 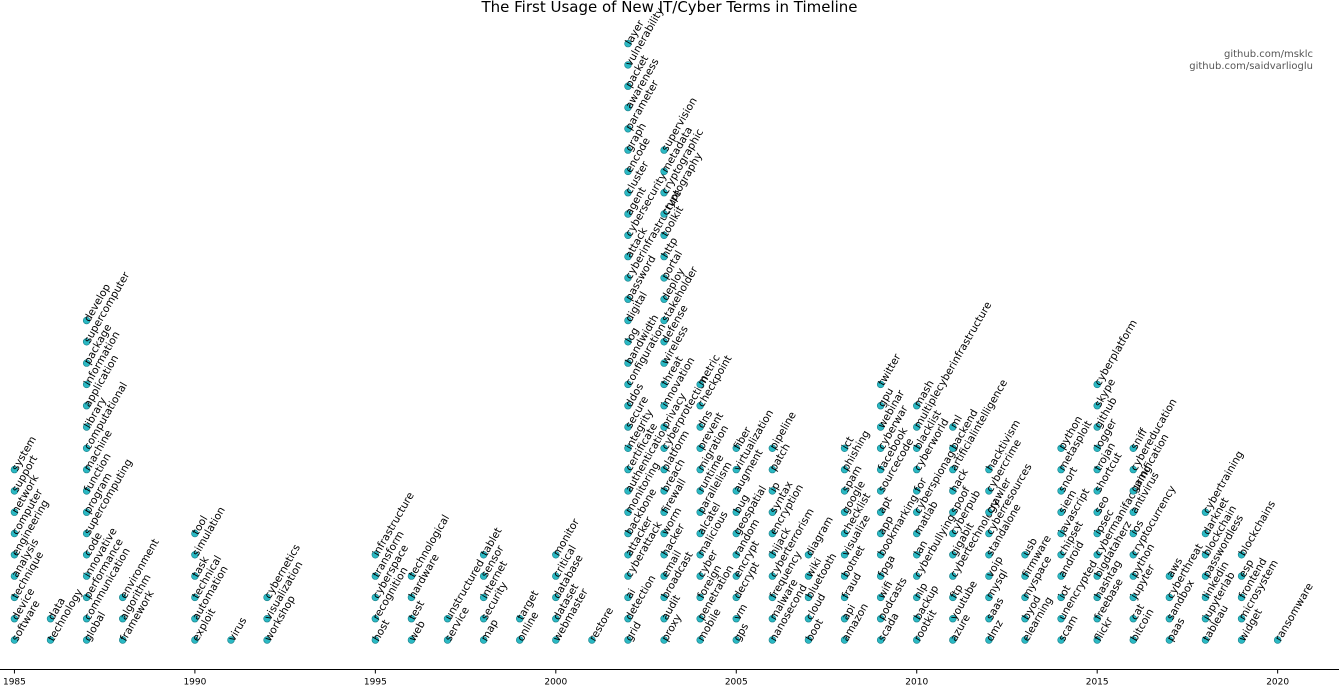 I want to click on x-tick-label: 2005, so click(x=736, y=682).